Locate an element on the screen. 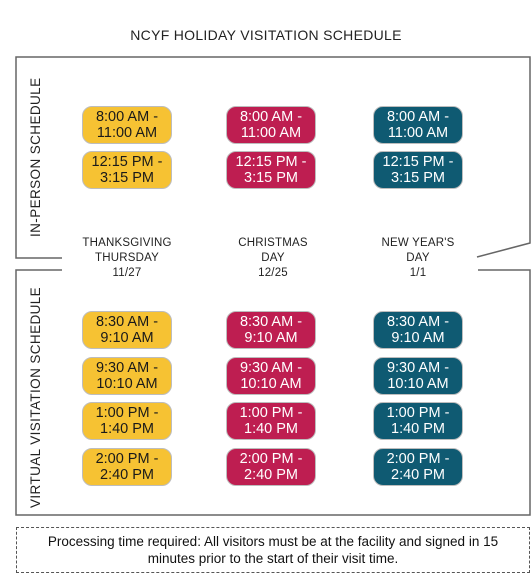  day-heading-thanksgiving: THANKSGIVING THURSDAY 11/27 is located at coordinates (127, 258).